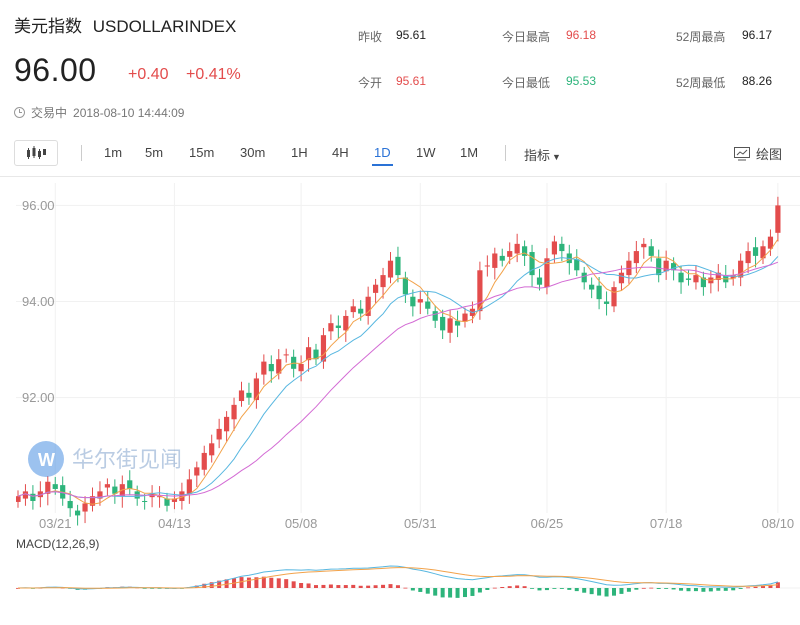  What do you see at coordinates (426, 152) in the screenshot?
I see `period-1w: 1W` at bounding box center [426, 152].